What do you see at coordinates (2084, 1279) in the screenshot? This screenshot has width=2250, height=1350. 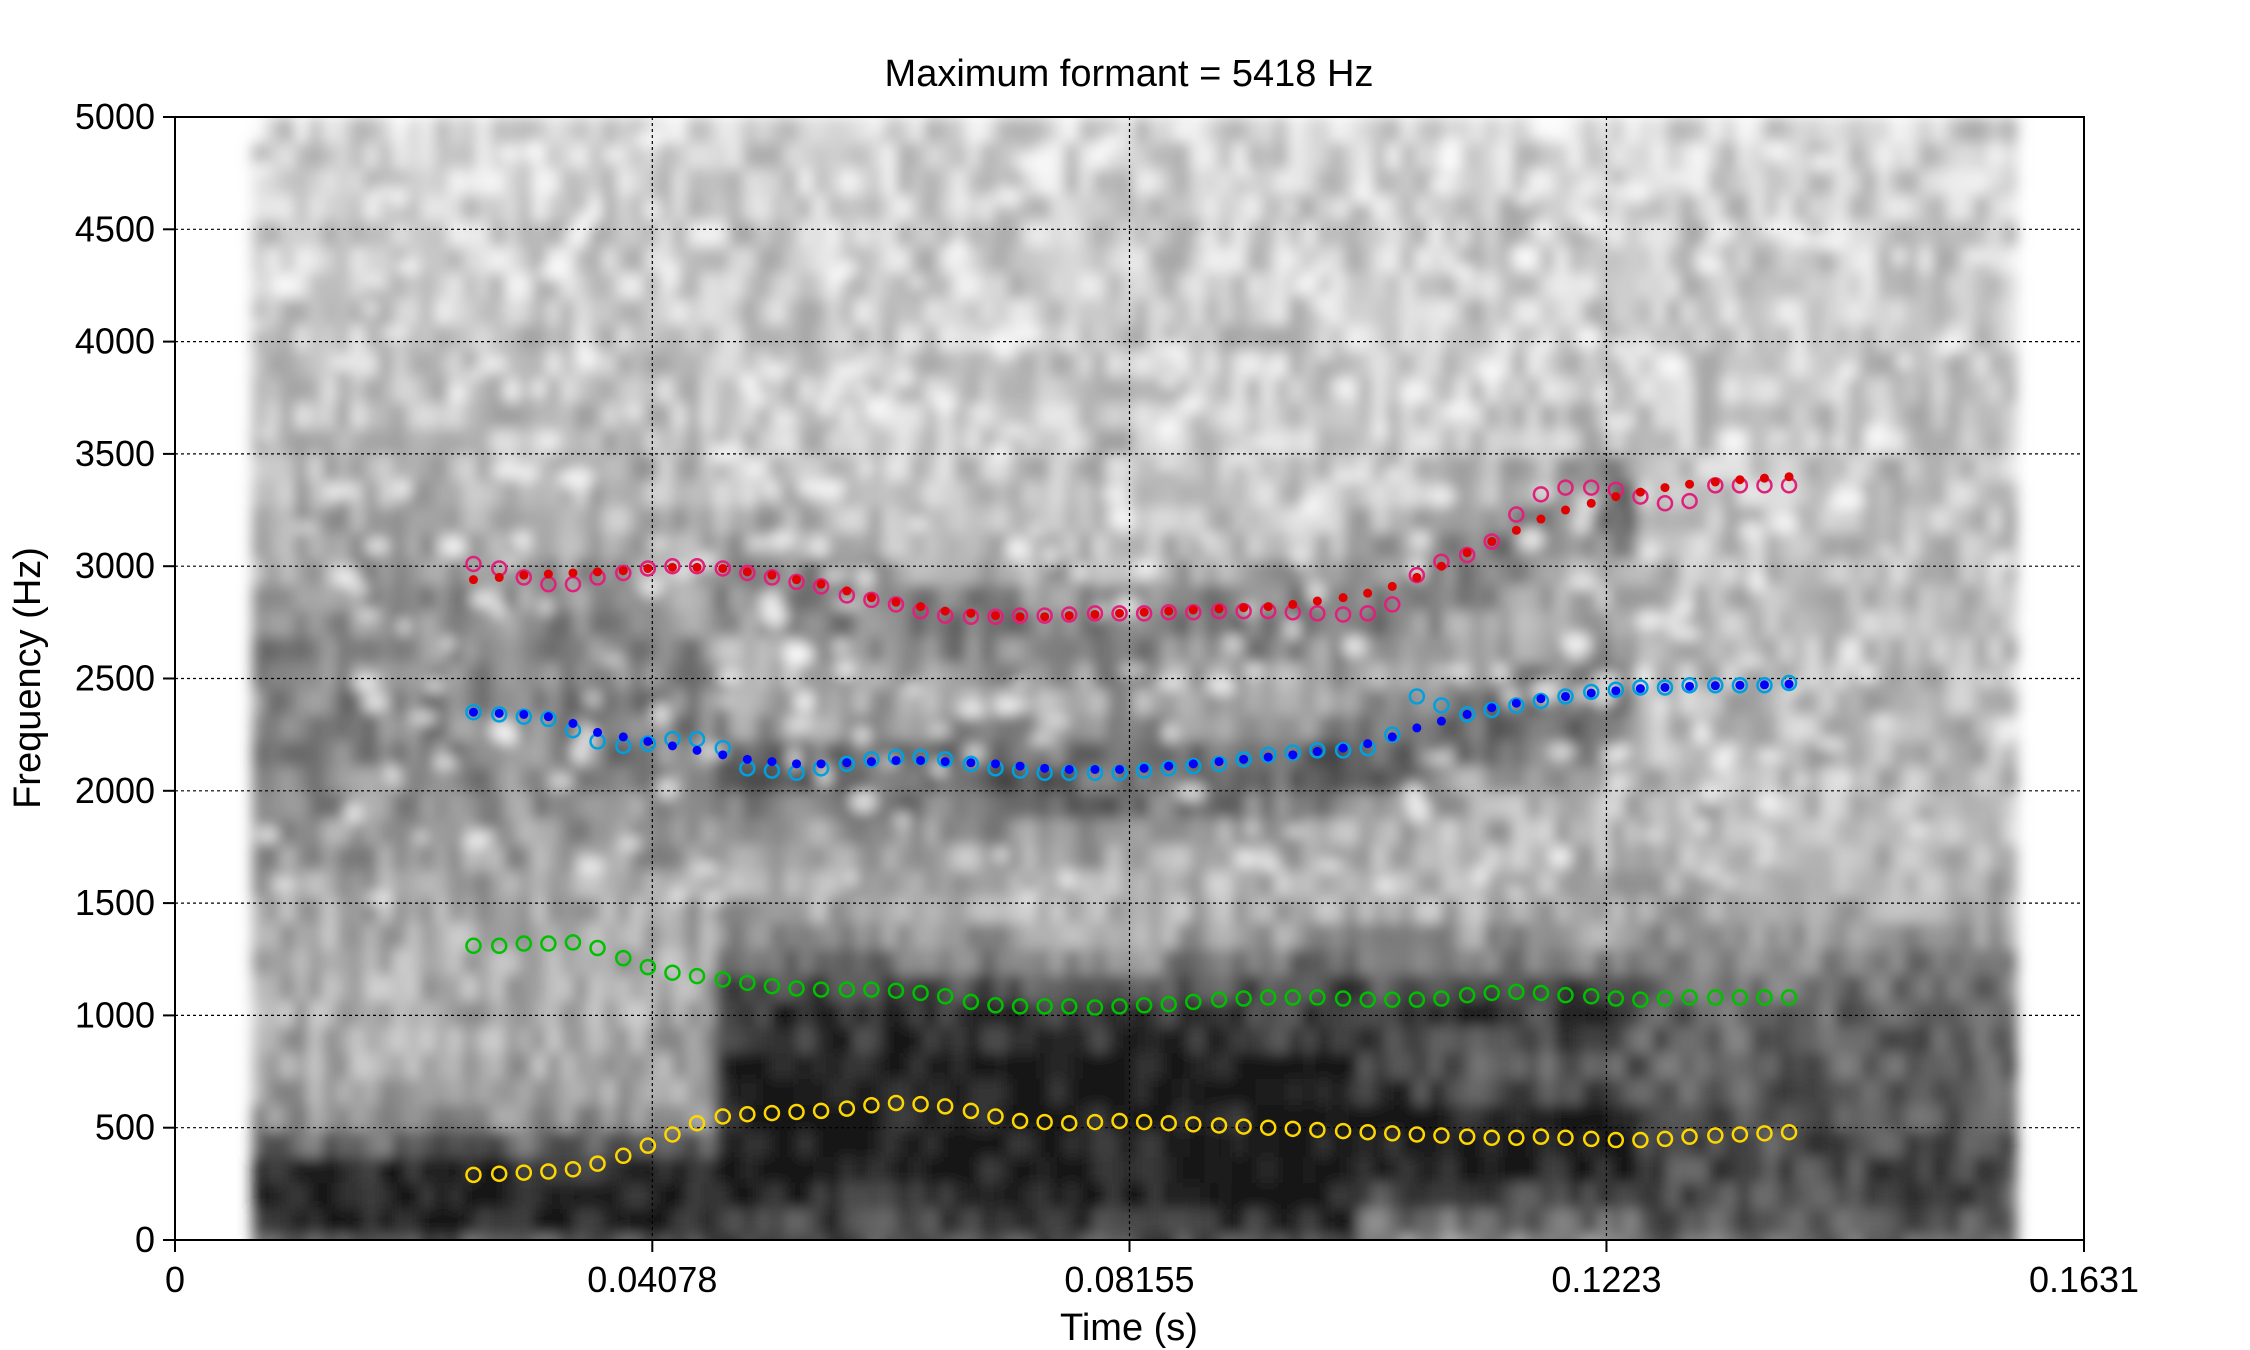 I see `x-tick-label: 0.1631` at bounding box center [2084, 1279].